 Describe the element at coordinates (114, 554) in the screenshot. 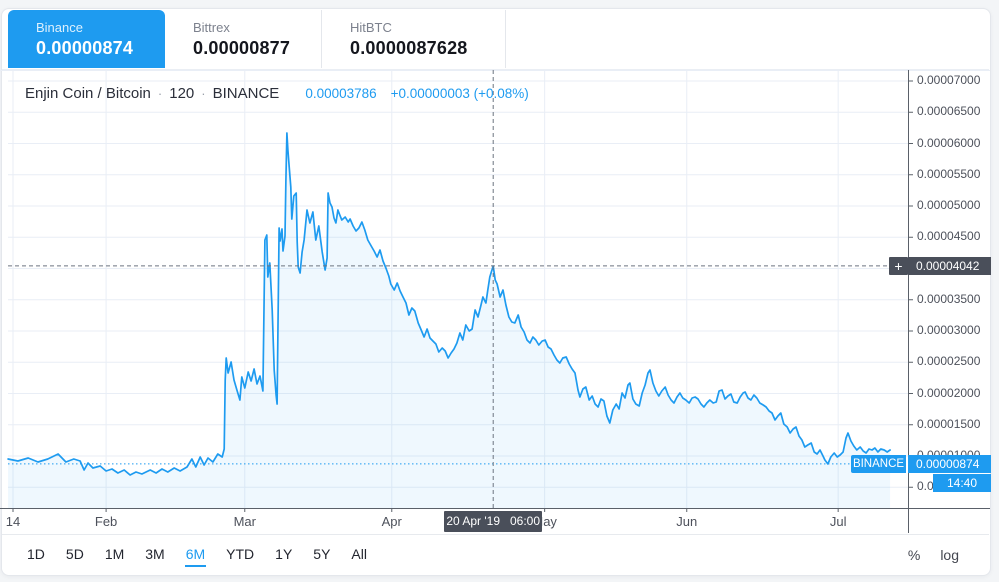

I see `range-button-1m: 1M` at that location.